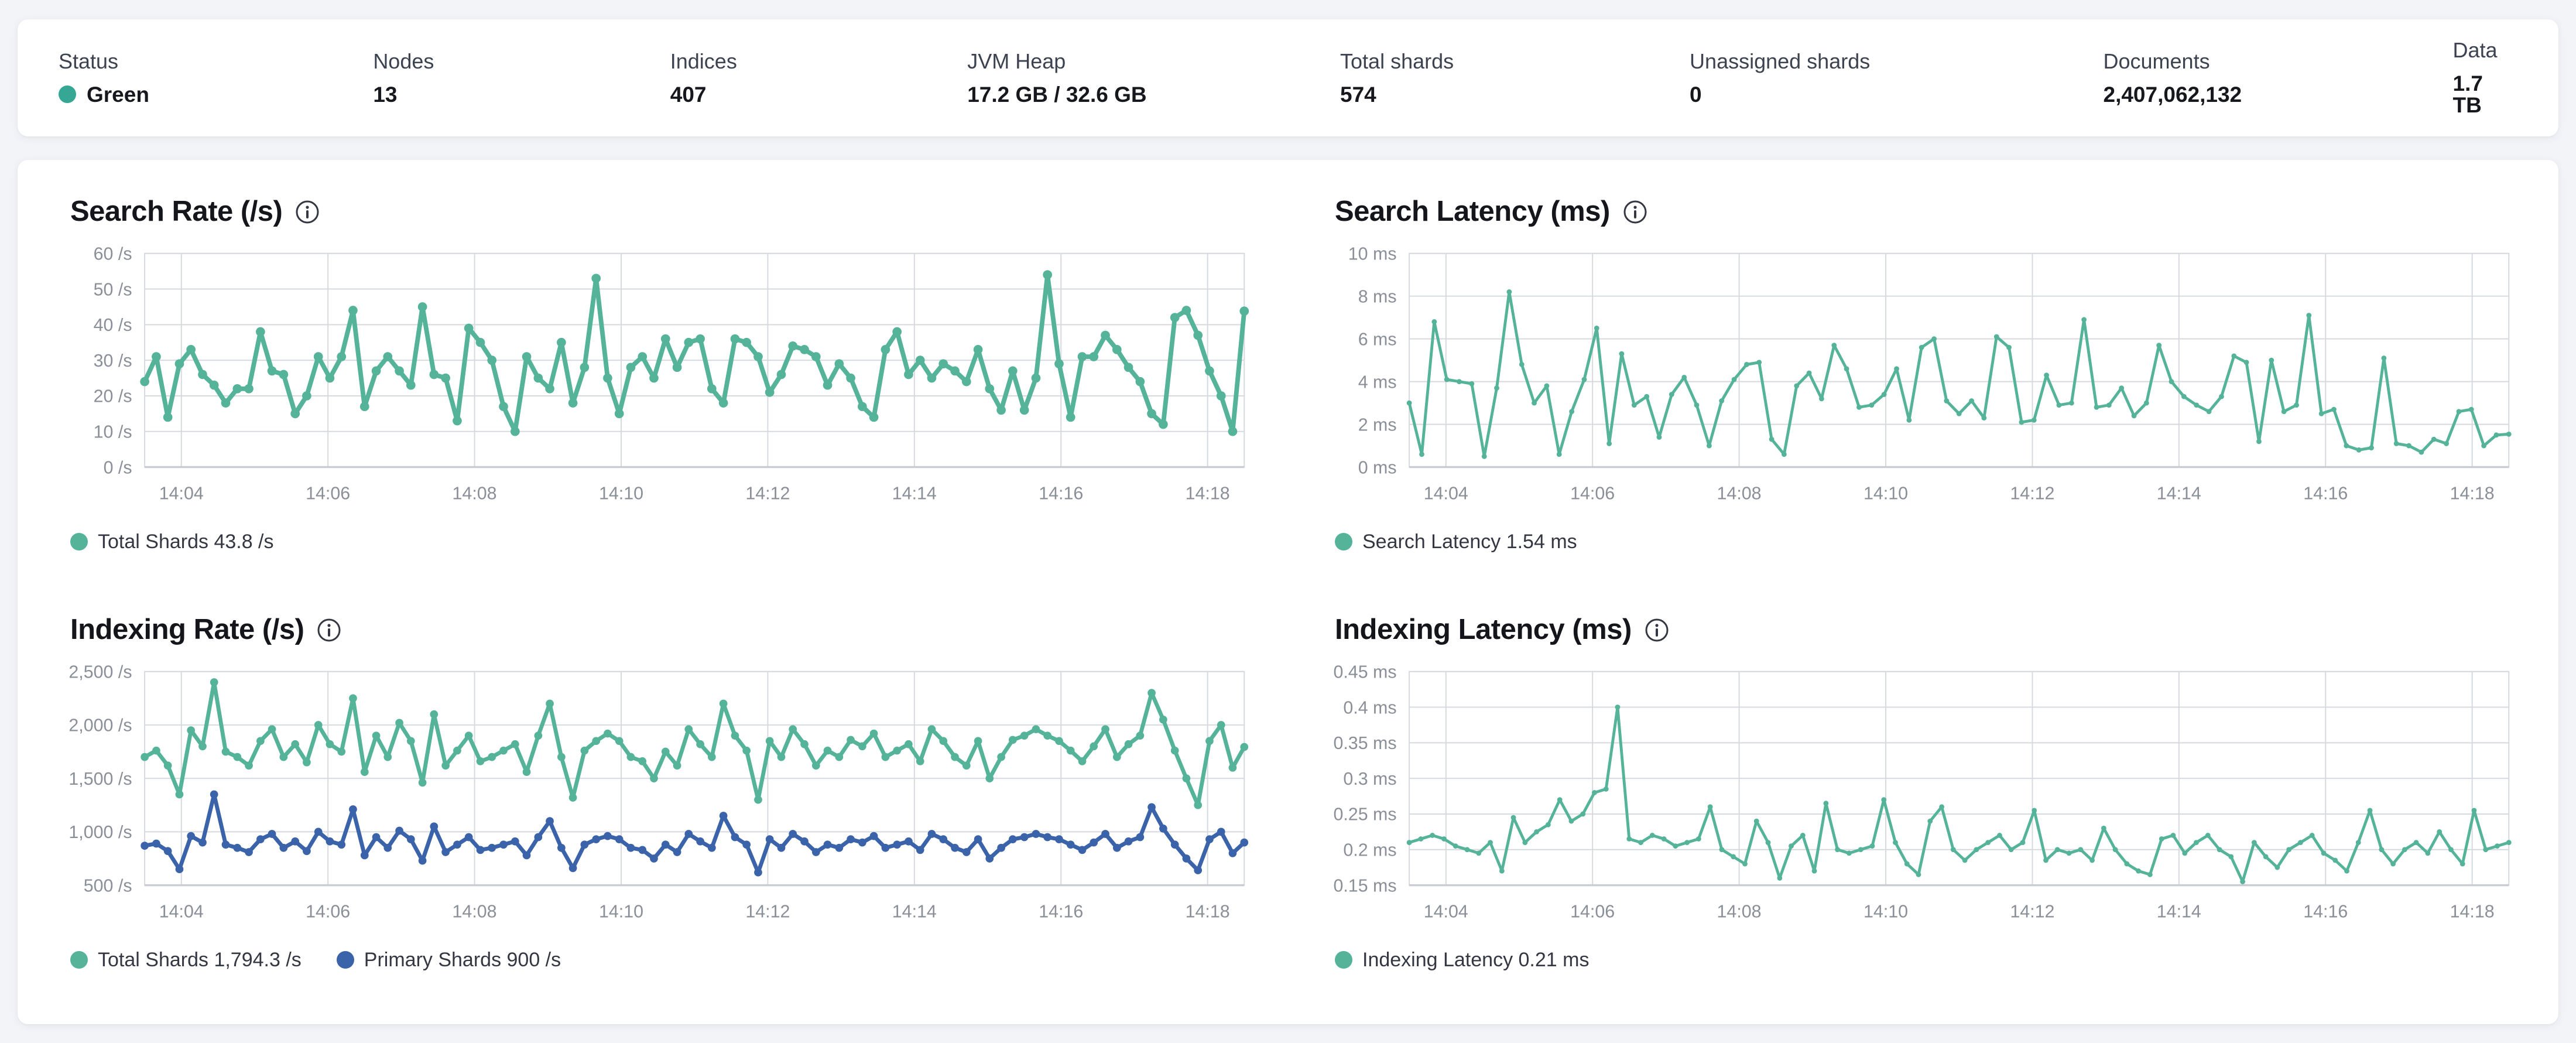 This screenshot has height=1043, width=2576. I want to click on stat-label: Status, so click(89, 61).